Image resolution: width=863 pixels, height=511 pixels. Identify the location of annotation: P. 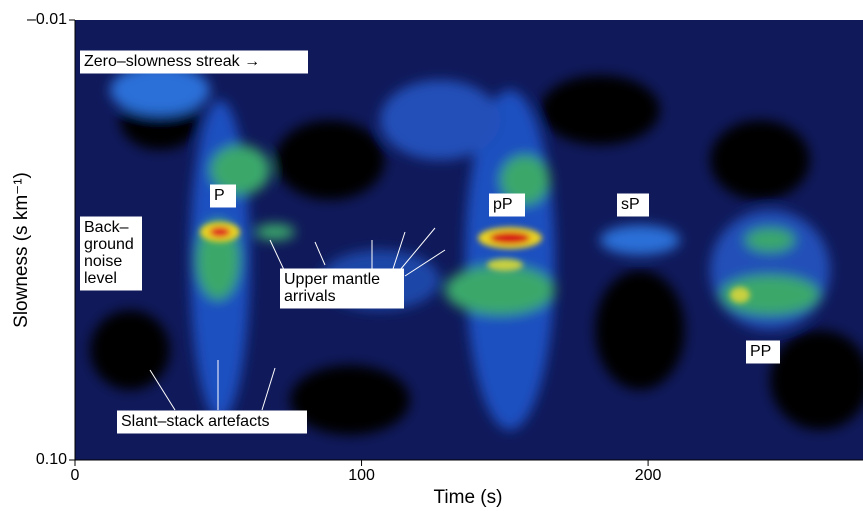
(223, 196).